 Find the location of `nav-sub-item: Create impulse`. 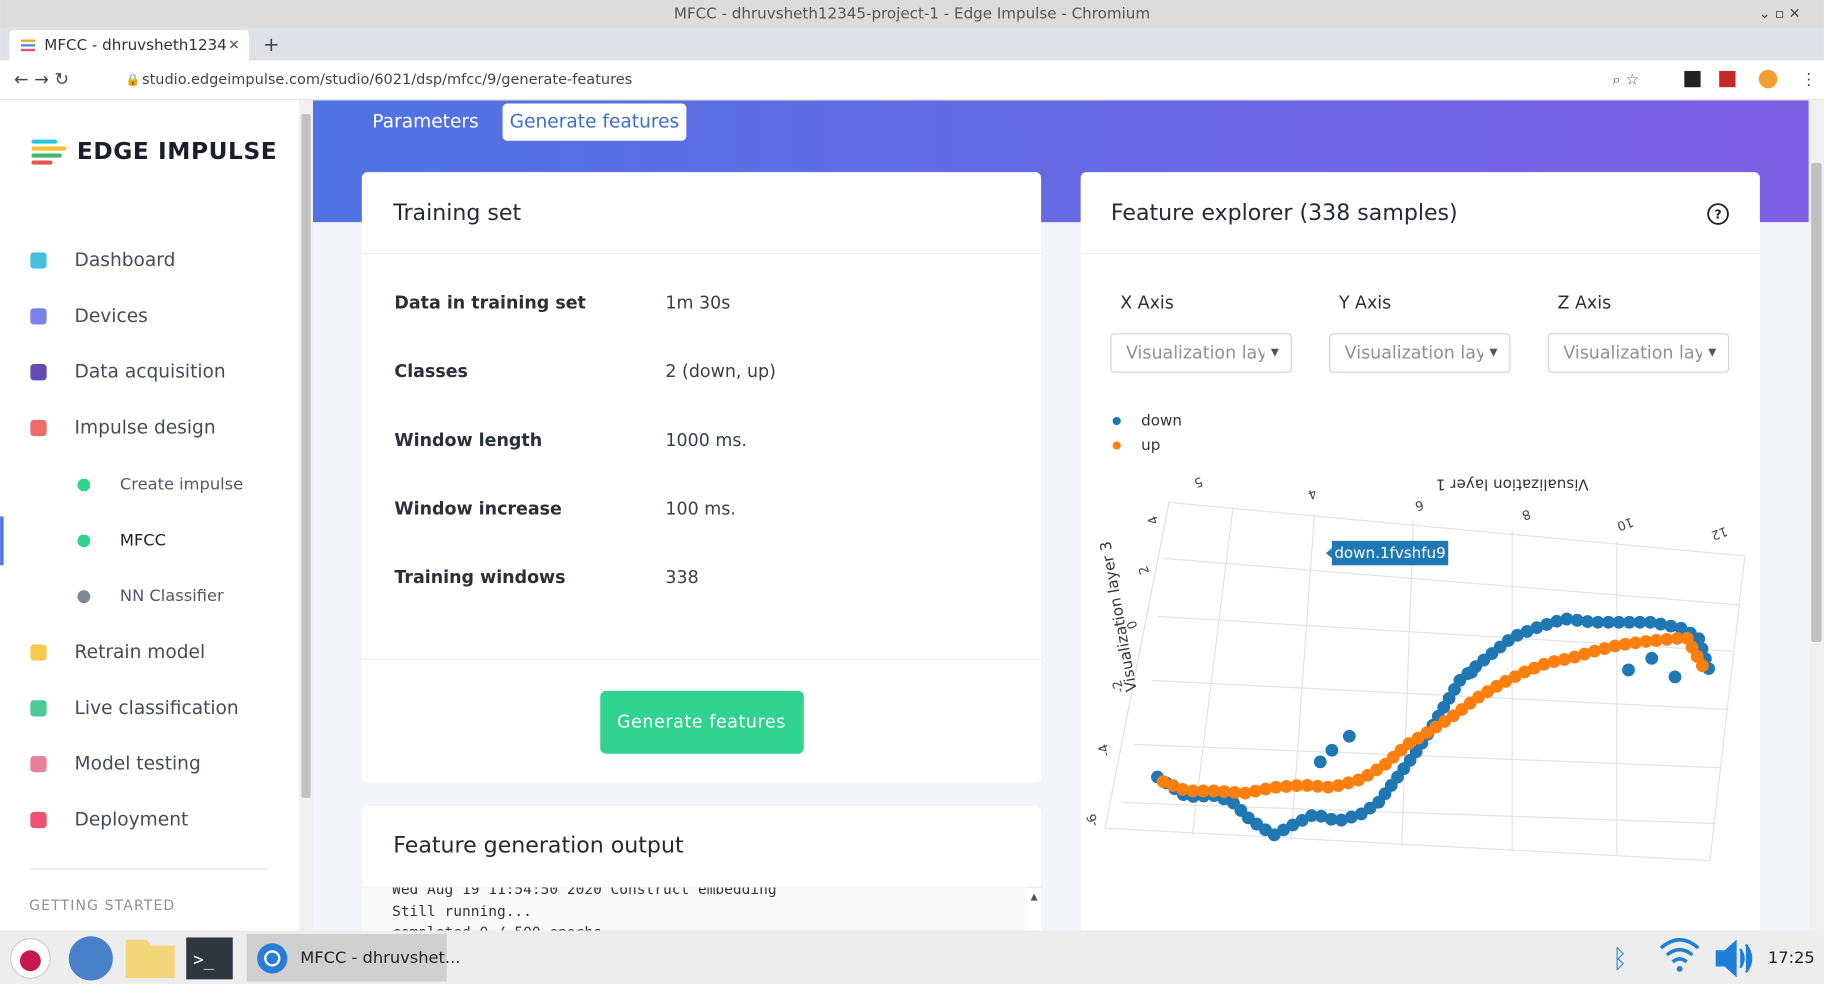

nav-sub-item: Create impulse is located at coordinates (181, 484).